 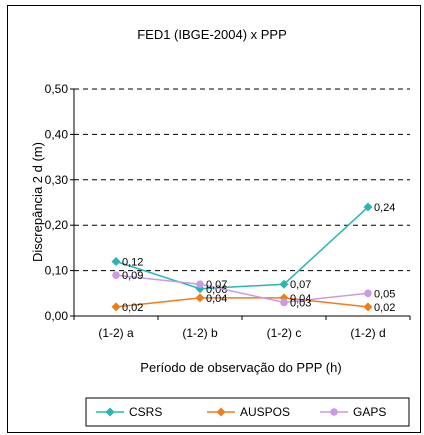 I want to click on data-label: 0,03, so click(x=300, y=303).